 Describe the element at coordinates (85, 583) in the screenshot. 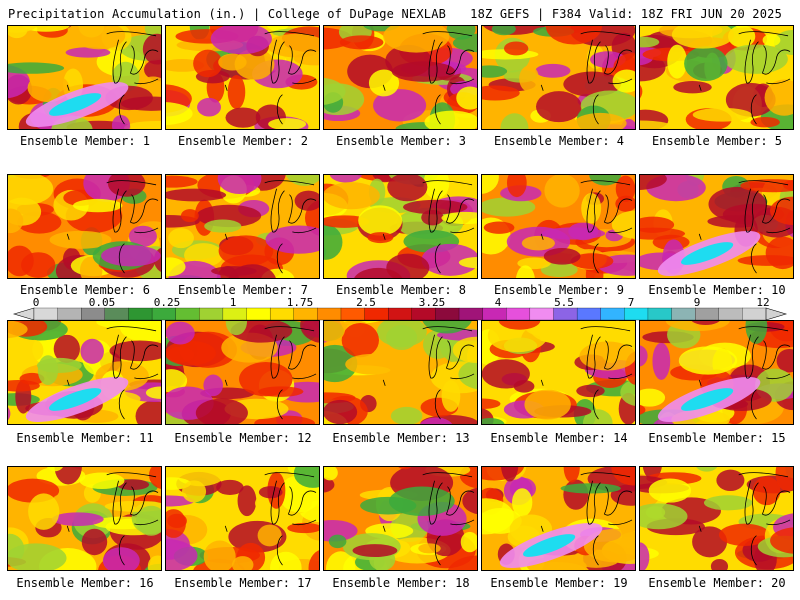

I see `member-caption: Ensemble Member: 16` at that location.